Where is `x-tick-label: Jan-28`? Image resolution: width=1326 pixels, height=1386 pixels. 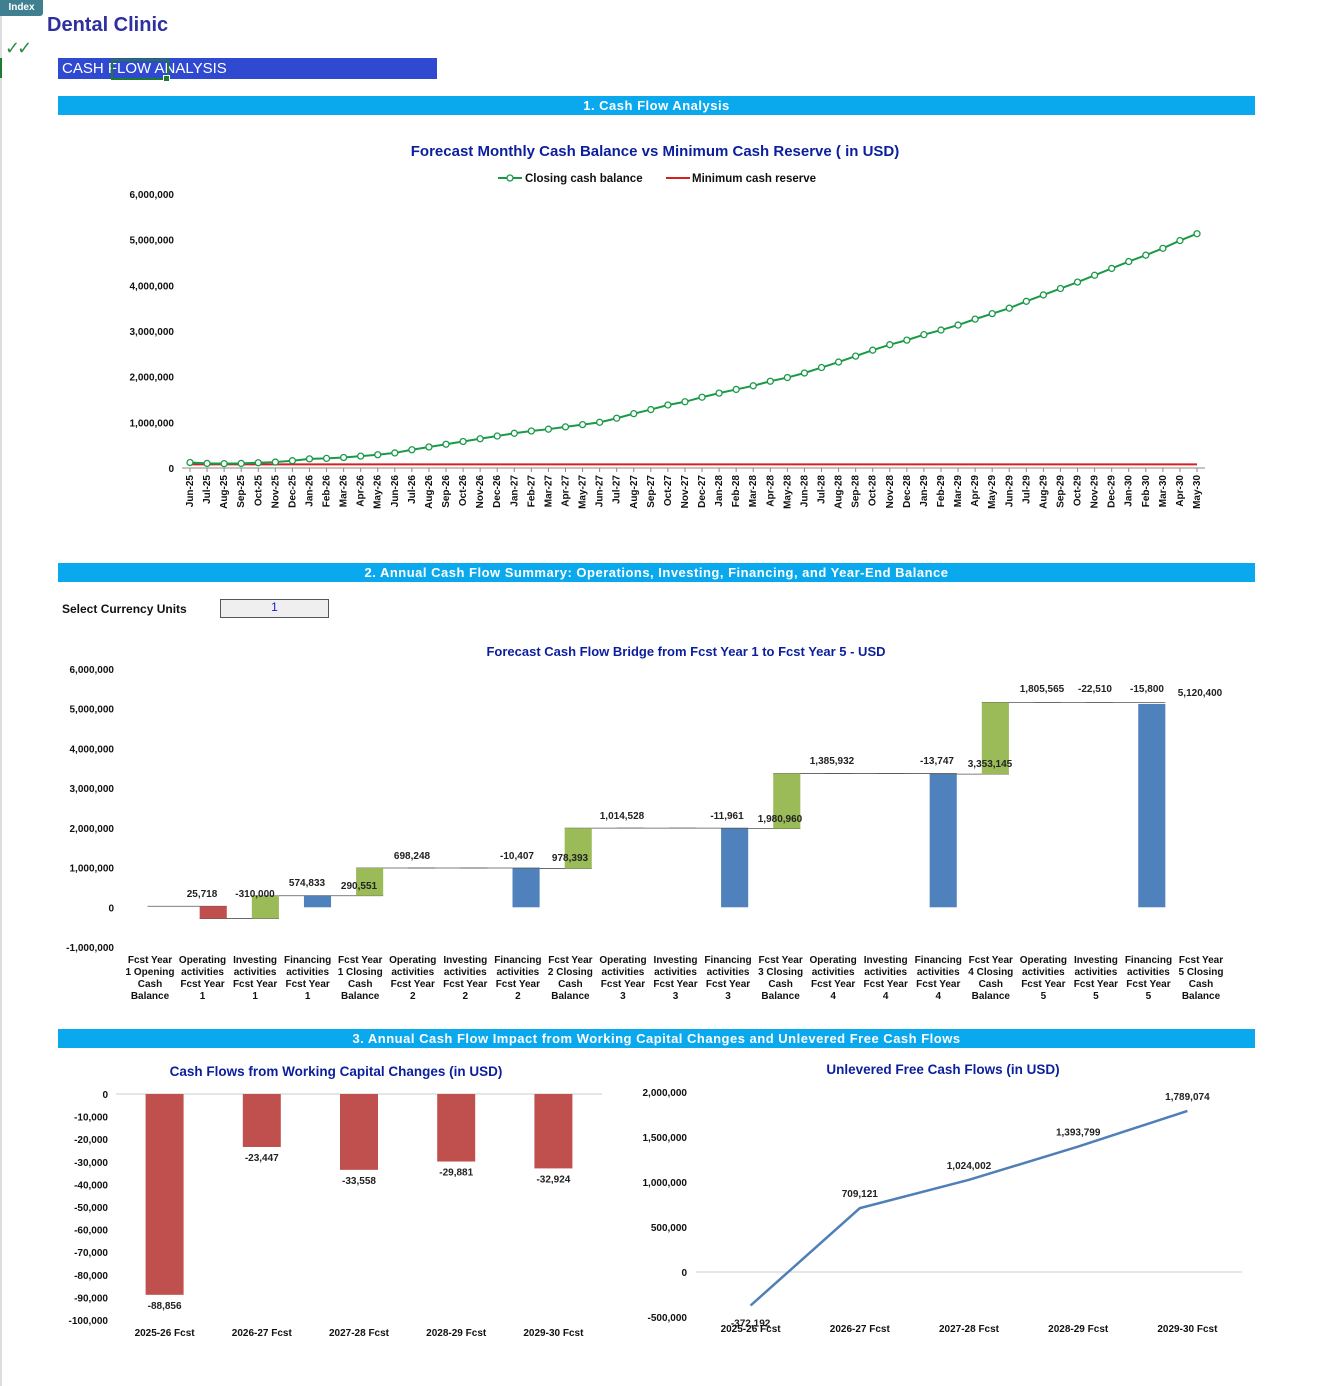 x-tick-label: Jan-28 is located at coordinates (719, 491).